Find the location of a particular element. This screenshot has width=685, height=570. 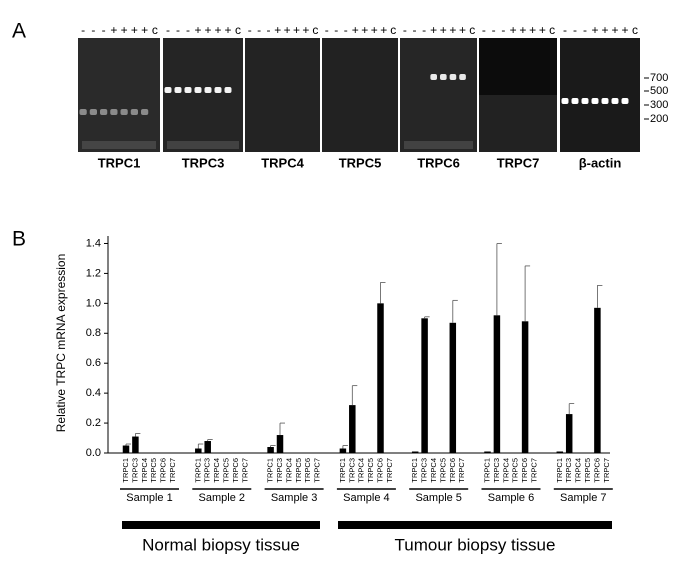

gel-name: TRPC5 is located at coordinates (360, 162).